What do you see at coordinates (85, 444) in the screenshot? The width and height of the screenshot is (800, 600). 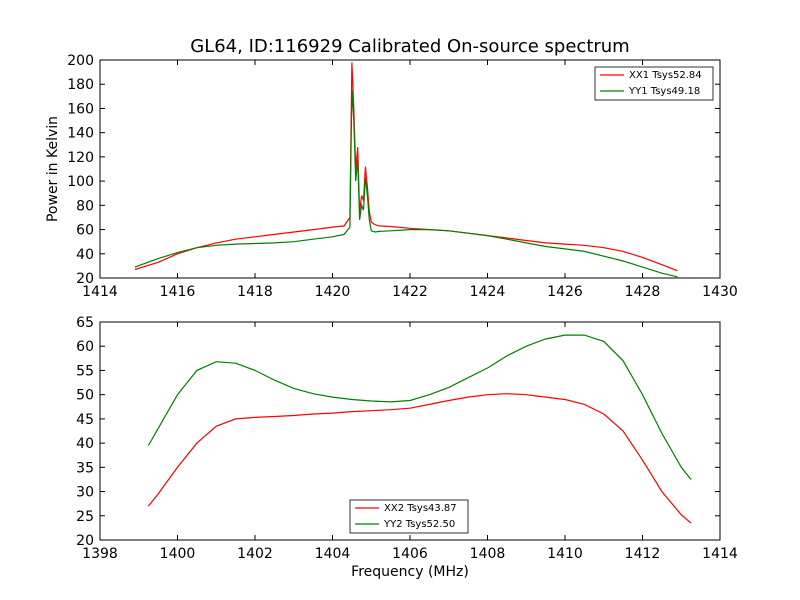 I see `bottom-y-tick-label: 40` at bounding box center [85, 444].